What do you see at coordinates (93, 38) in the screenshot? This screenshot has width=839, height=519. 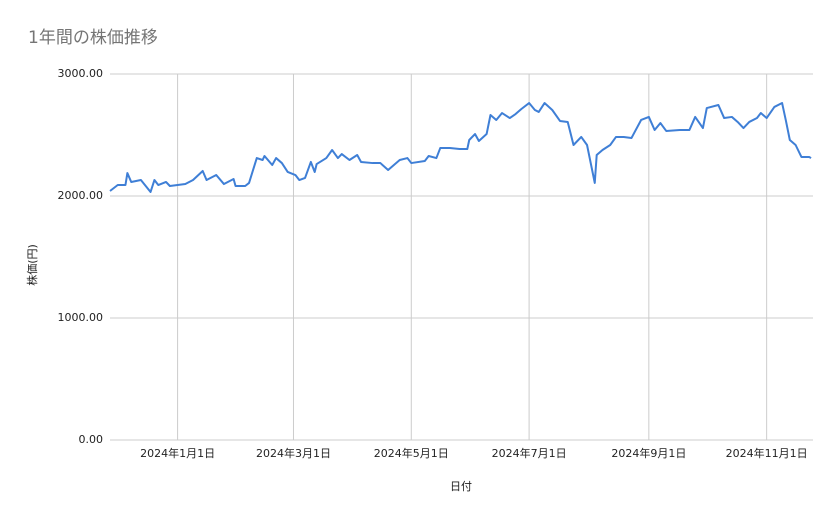 I see `chart-title: 1年間の株価推移` at bounding box center [93, 38].